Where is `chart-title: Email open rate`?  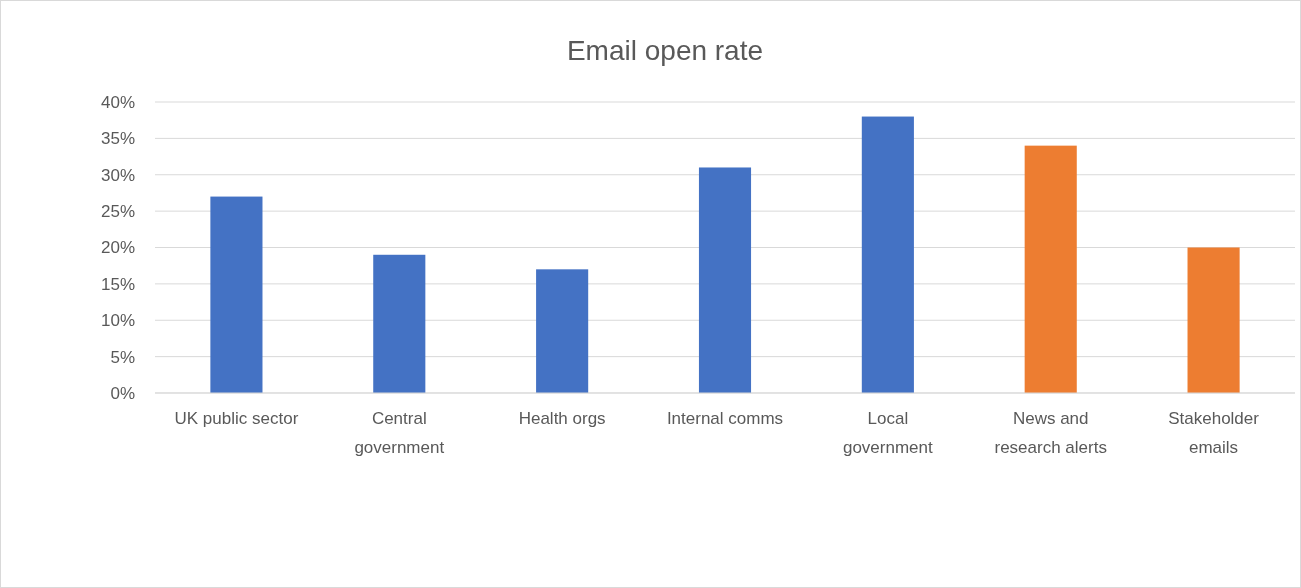
chart-title: Email open rate is located at coordinates (665, 50).